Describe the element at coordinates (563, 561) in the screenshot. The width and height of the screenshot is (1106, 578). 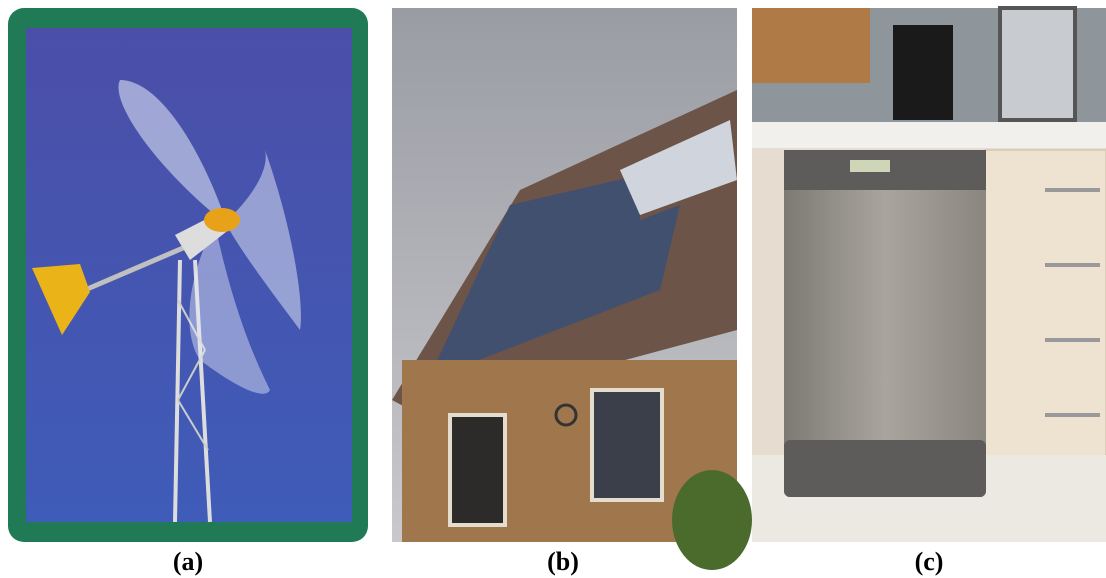
I see `panel-label: (b)` at that location.